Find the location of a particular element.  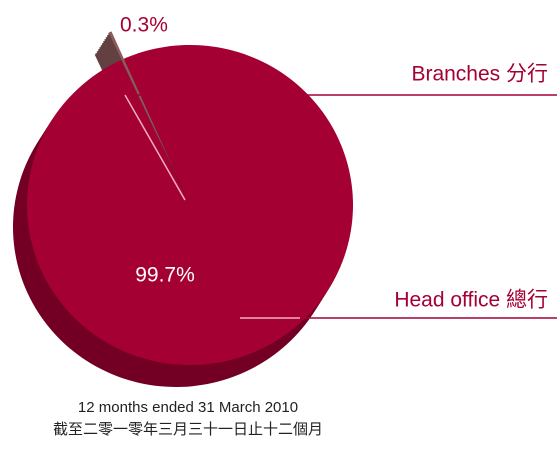

pie-slice is located at coordinates (143, 104).